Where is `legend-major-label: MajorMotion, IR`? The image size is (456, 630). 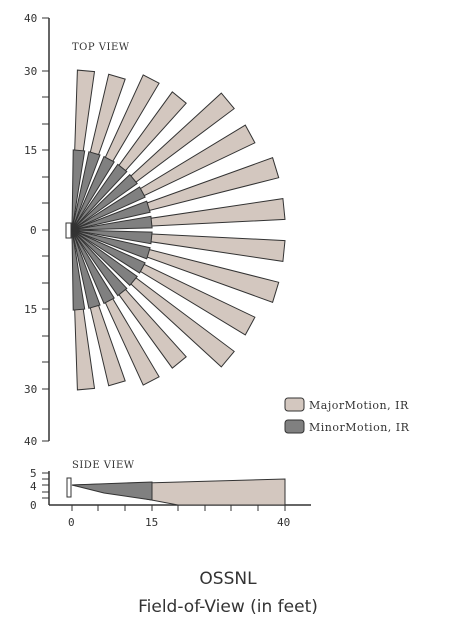
legend-major-label: MajorMotion, IR is located at coordinates (359, 405).